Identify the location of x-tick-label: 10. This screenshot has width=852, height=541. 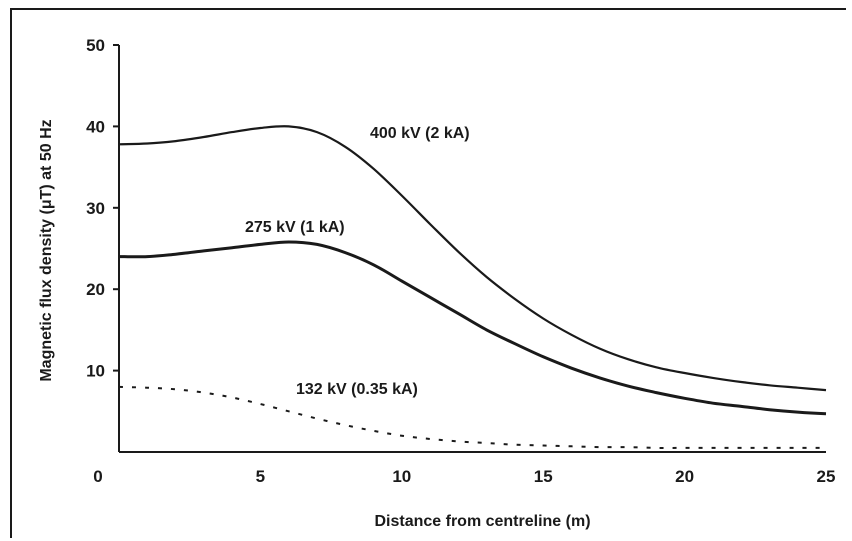
(401, 476).